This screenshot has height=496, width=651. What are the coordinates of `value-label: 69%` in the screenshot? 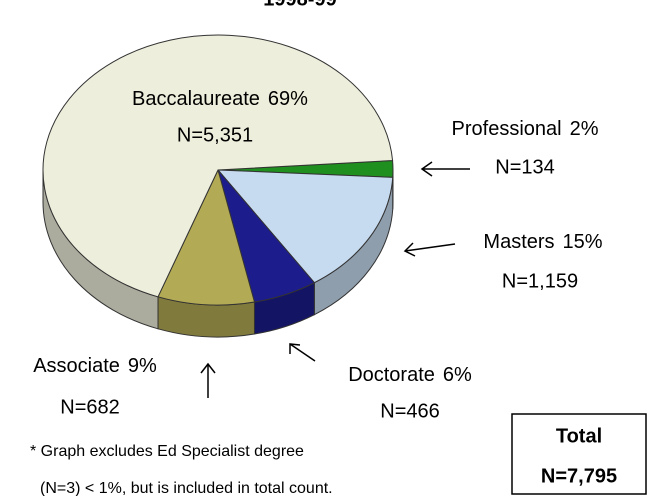 It's located at (288, 99).